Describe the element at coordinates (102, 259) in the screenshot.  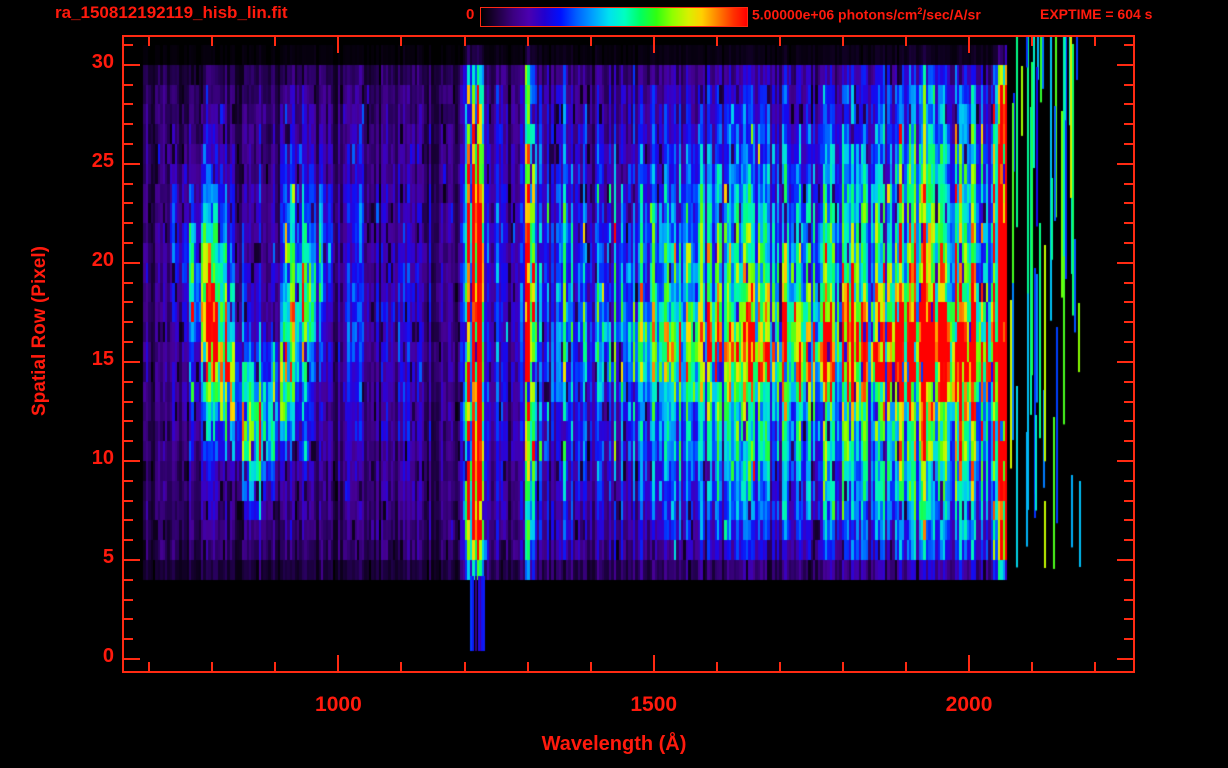
I see `y-tick-label: 20` at that location.